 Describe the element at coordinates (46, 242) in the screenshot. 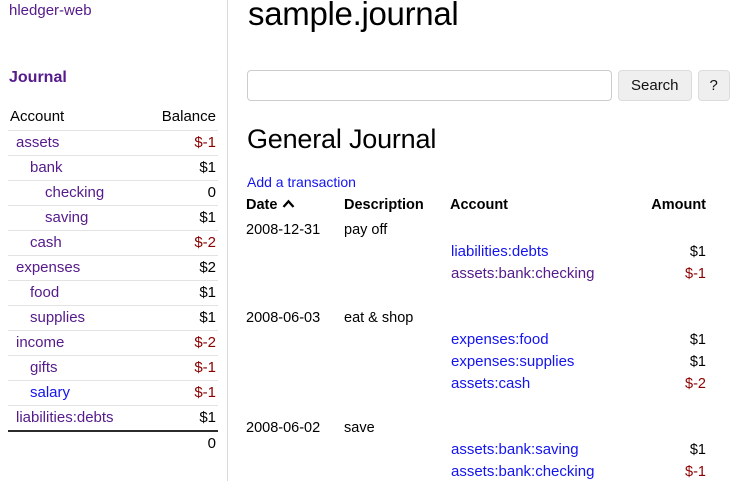

I see `account-link-cash: cash` at that location.